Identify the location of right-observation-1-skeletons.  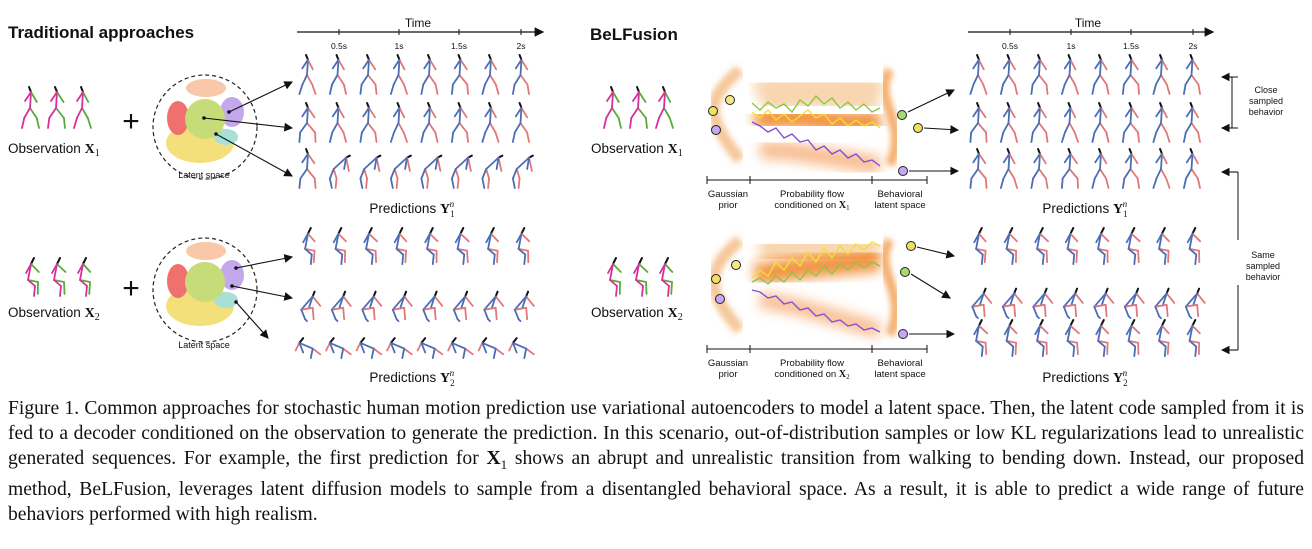
(638, 107).